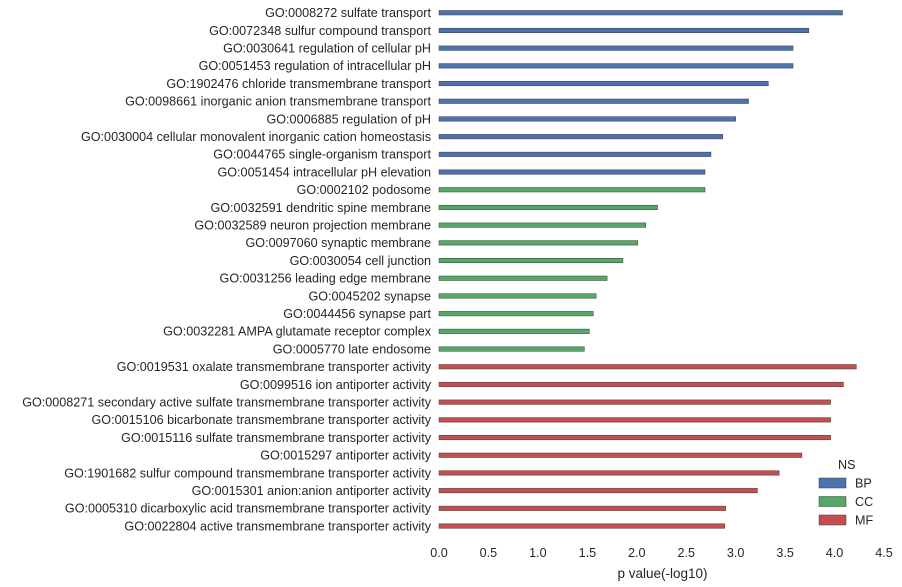  What do you see at coordinates (312, 225) in the screenshot?
I see `category-label: GO:0032589 neuron projection membrane` at bounding box center [312, 225].